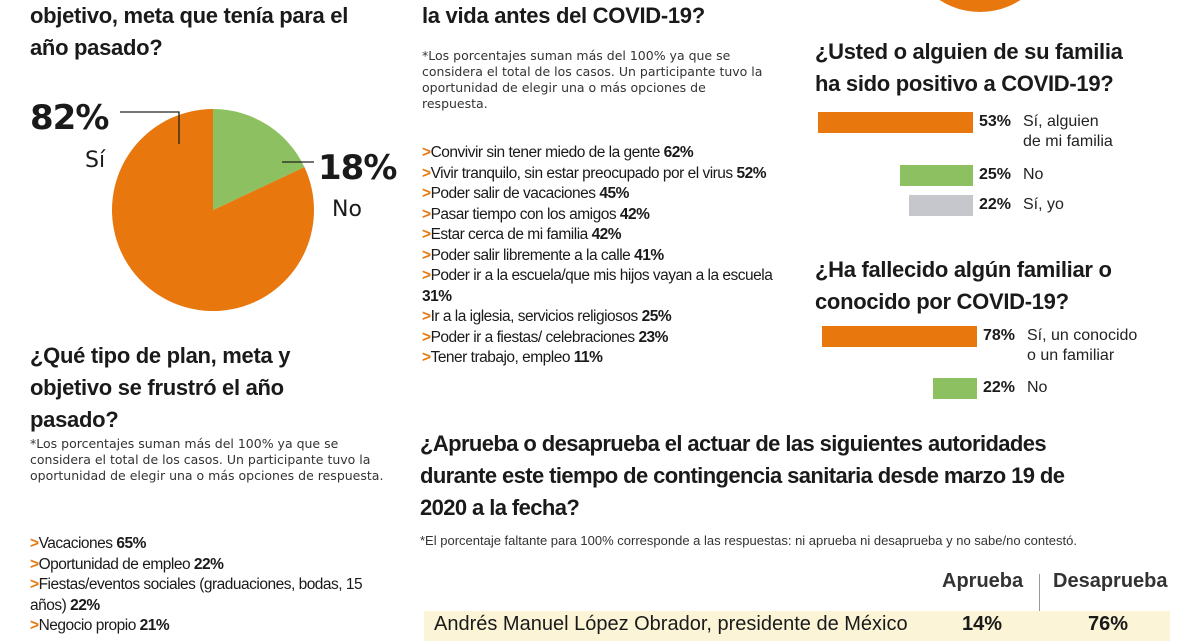  Describe the element at coordinates (999, 387) in the screenshot. I see `bar-value-label: 22%` at that location.